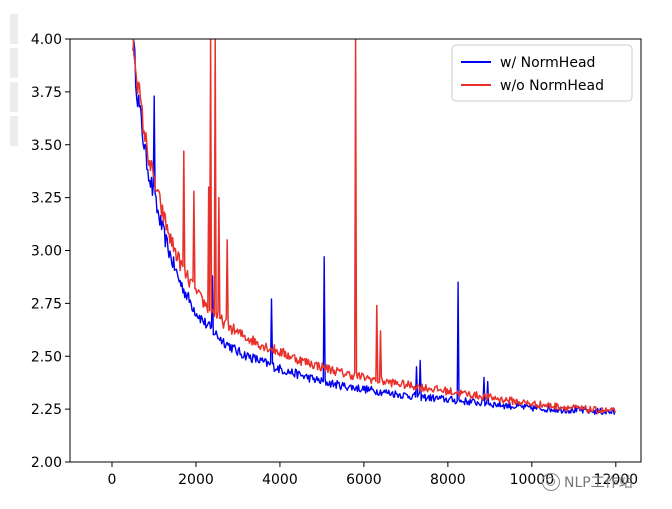 The height and width of the screenshot is (509, 672). I want to click on watermark: NLP工作站, so click(602, 482).